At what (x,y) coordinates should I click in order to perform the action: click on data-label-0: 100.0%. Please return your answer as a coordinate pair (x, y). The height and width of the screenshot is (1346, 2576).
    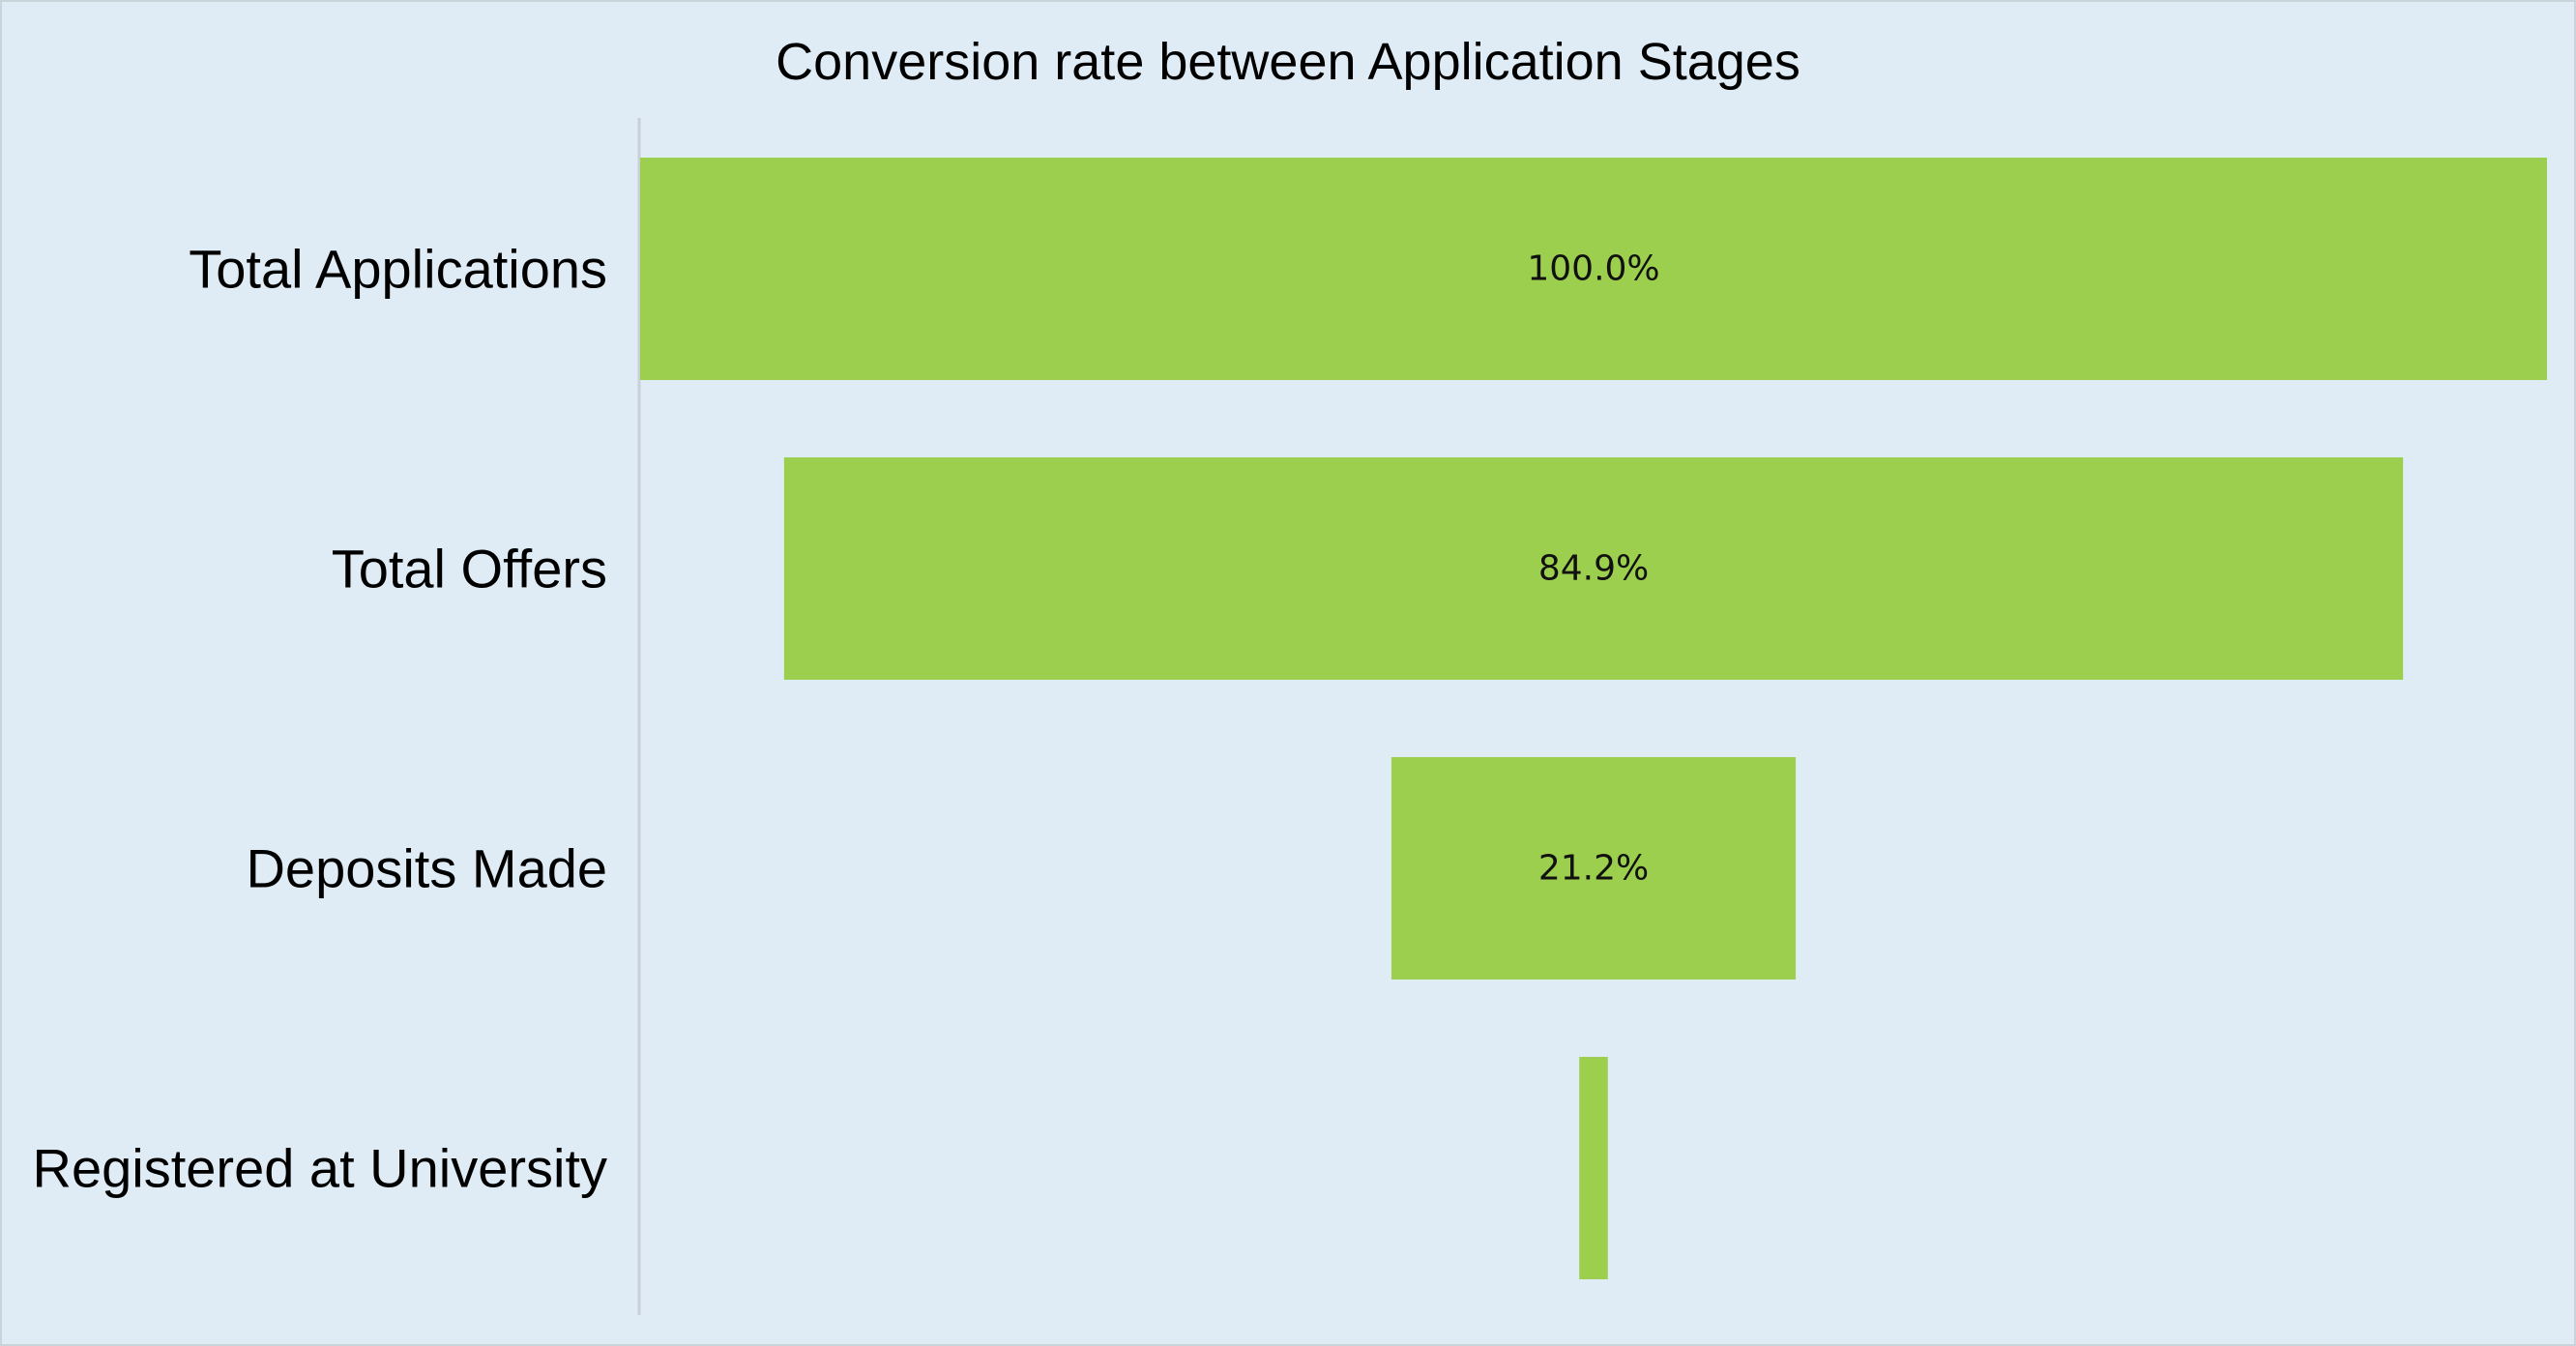
    Looking at the image, I should click on (1593, 269).